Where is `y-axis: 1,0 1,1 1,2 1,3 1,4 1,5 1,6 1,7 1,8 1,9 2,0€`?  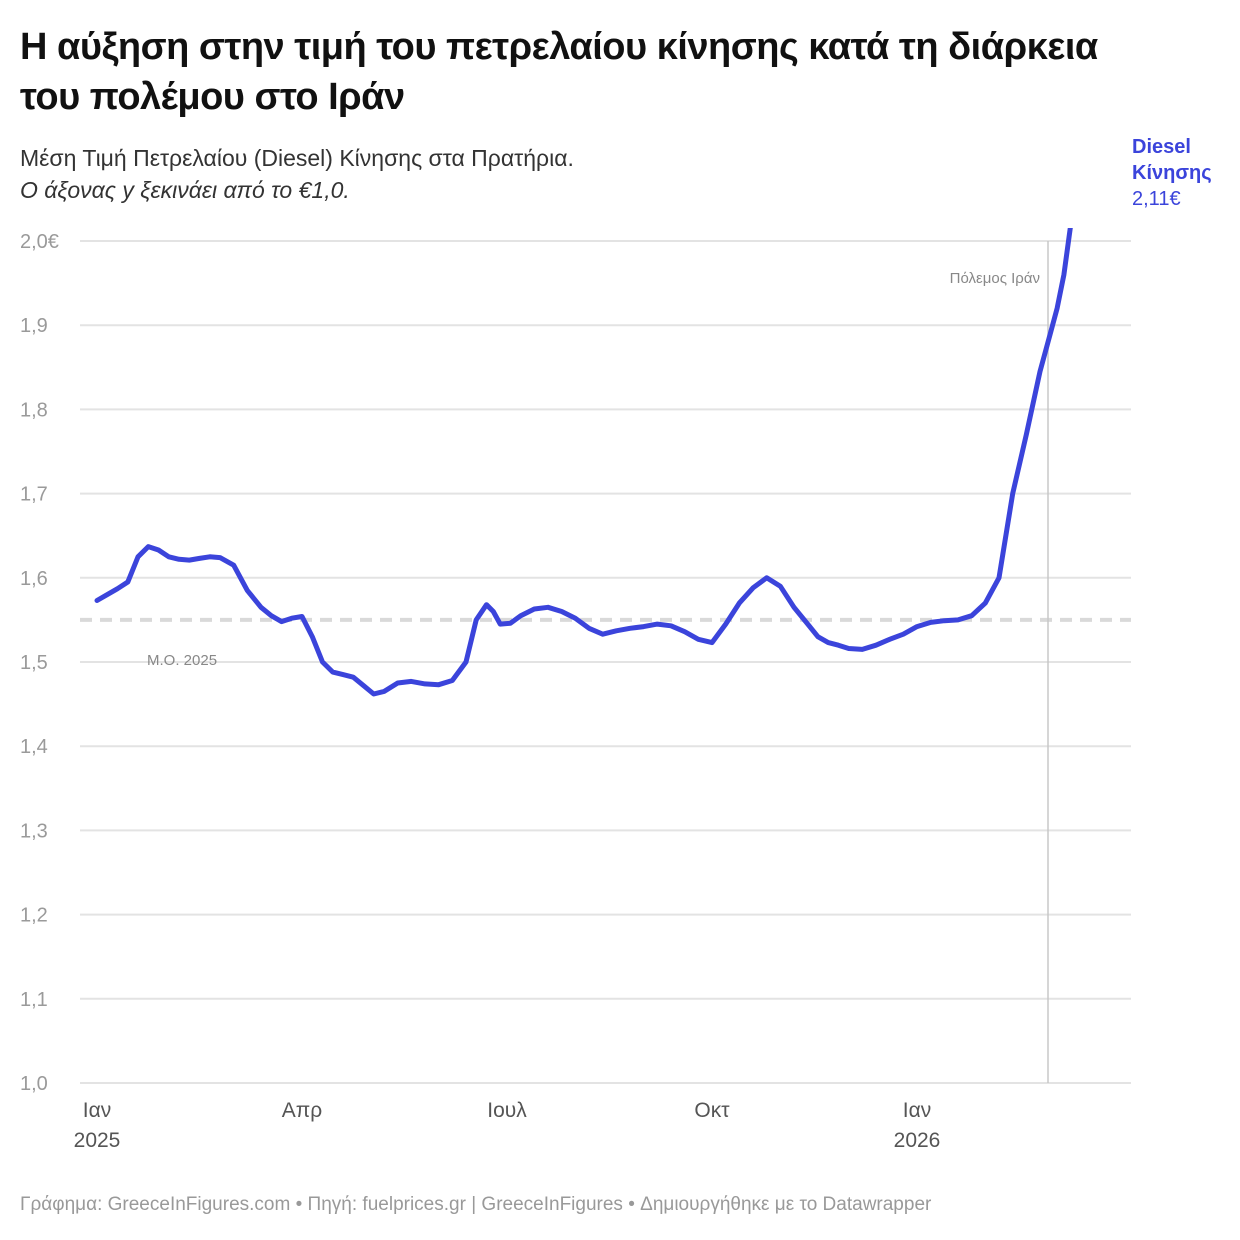 y-axis: 1,0 1,1 1,2 1,3 1,4 1,5 1,6 1,7 1,8 1,9 2,0€ is located at coordinates (39, 663).